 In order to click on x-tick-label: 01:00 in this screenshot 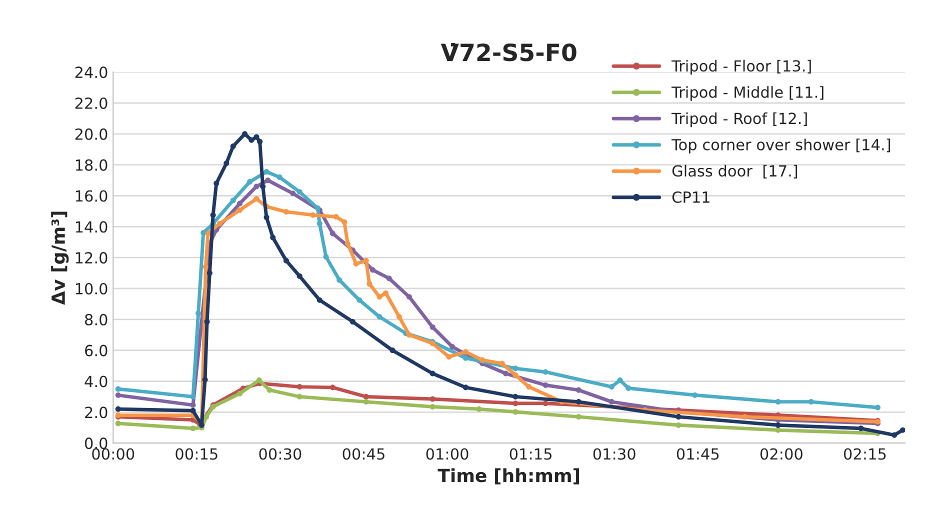, I will do `click(447, 454)`.